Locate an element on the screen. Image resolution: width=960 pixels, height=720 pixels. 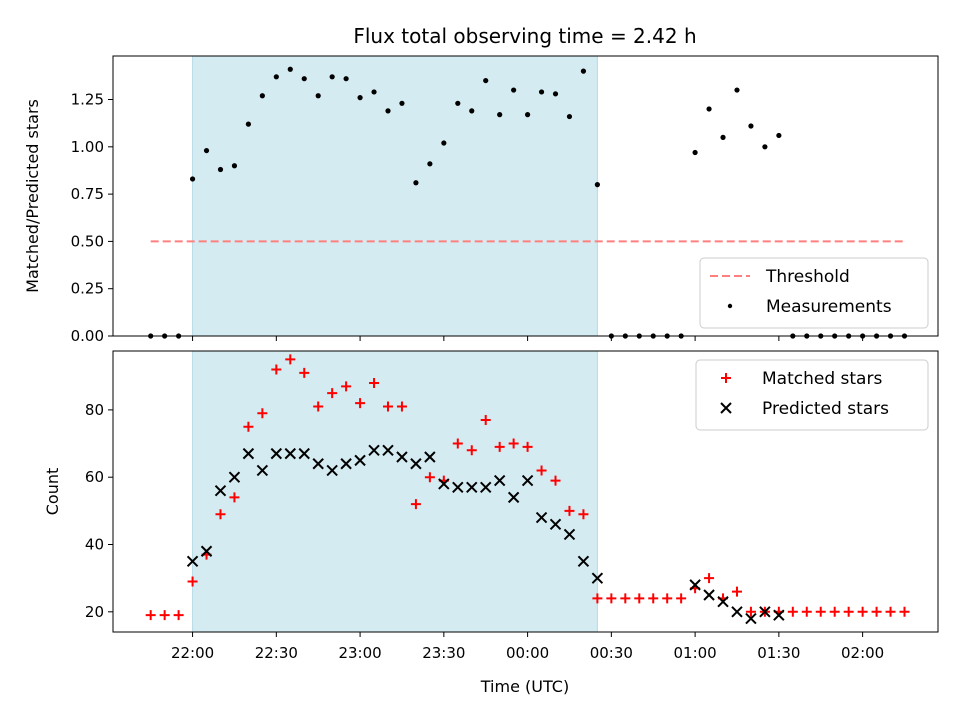
x-tick-label: 23:30 is located at coordinates (443, 653).